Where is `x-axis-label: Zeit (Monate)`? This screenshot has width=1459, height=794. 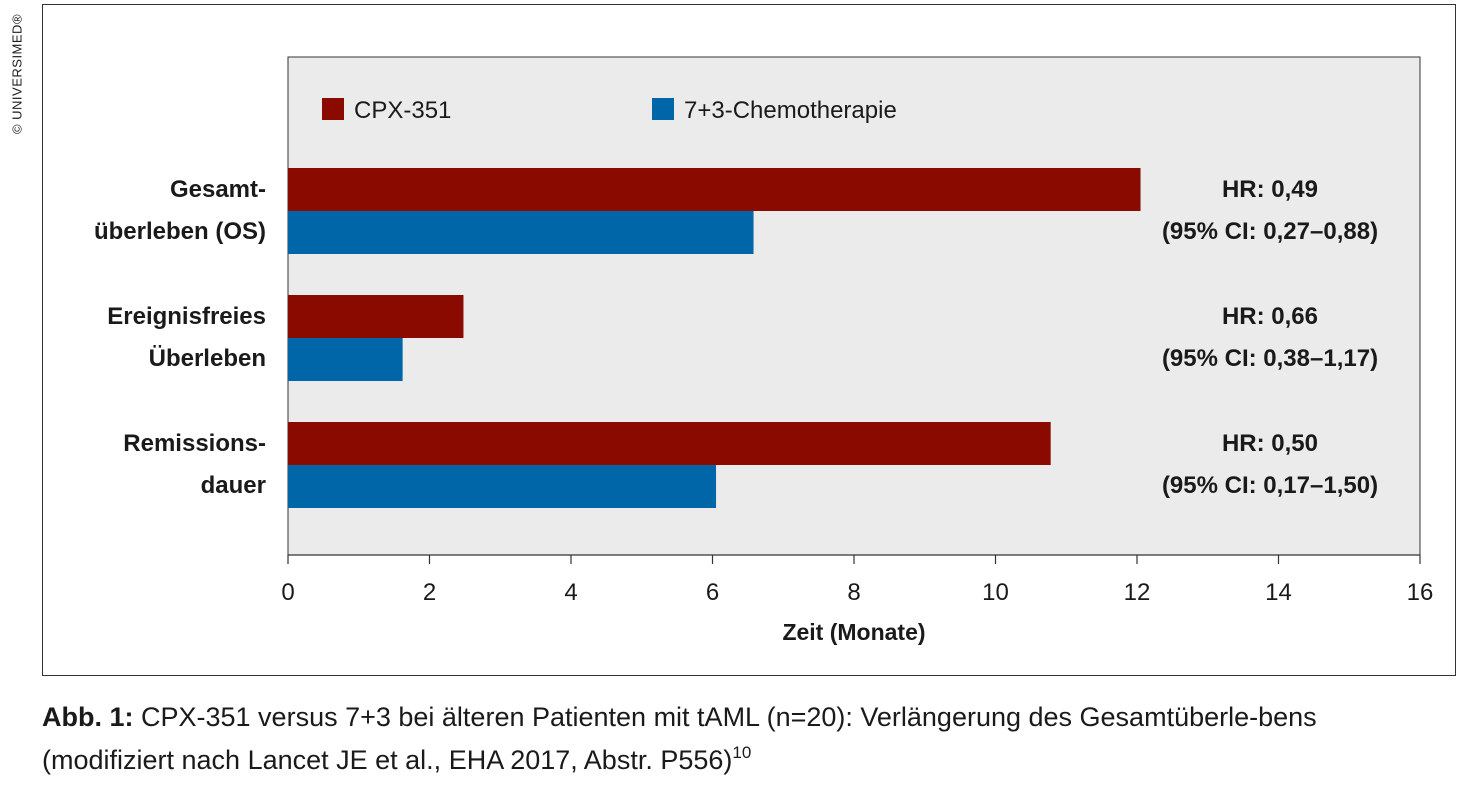 x-axis-label: Zeit (Monate) is located at coordinates (853, 632).